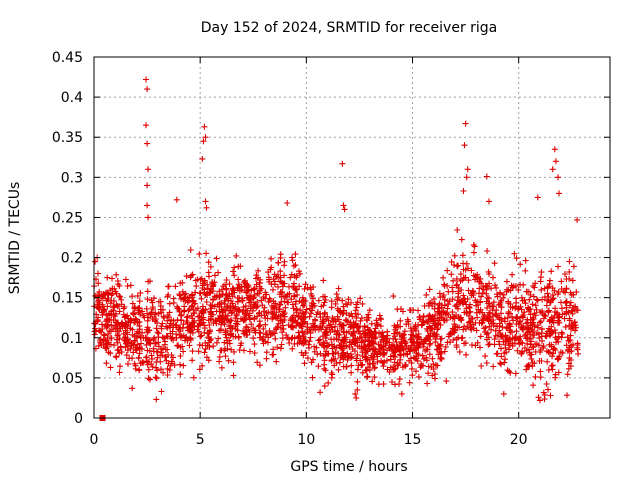 The width and height of the screenshot is (640, 480). I want to click on x-tick-label: 10, so click(306, 440).